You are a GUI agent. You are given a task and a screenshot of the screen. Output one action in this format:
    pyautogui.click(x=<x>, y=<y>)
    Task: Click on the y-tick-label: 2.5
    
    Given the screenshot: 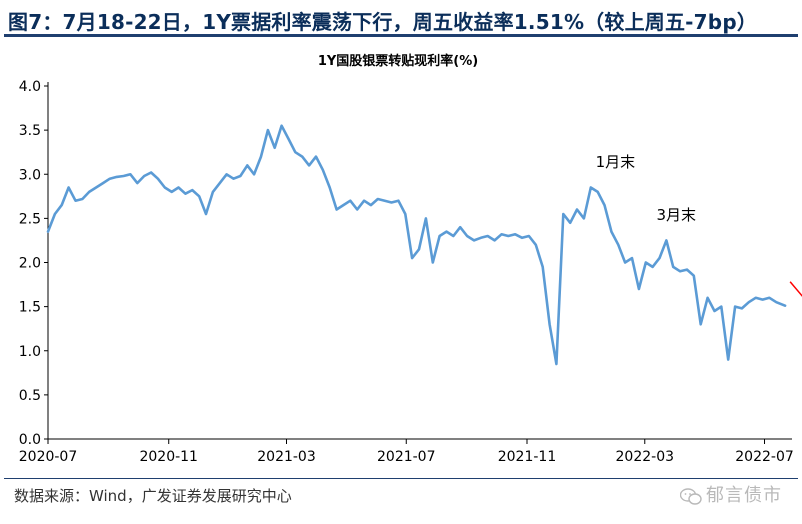 What is the action you would take?
    pyautogui.click(x=30, y=219)
    